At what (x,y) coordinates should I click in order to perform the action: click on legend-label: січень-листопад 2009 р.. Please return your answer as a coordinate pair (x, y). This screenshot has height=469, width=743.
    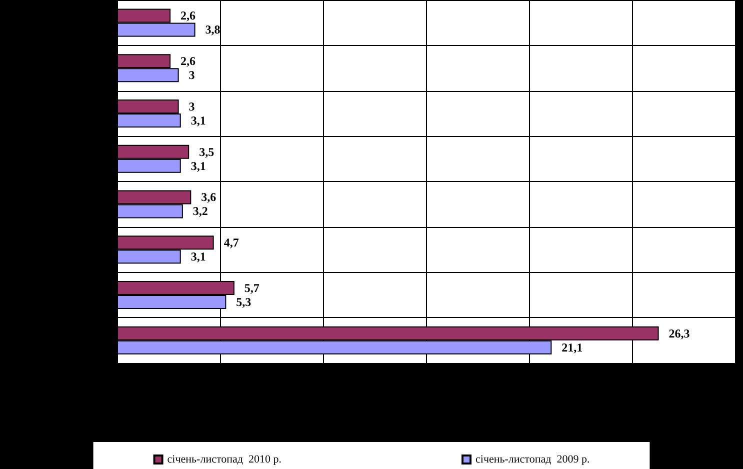
    Looking at the image, I should click on (533, 460).